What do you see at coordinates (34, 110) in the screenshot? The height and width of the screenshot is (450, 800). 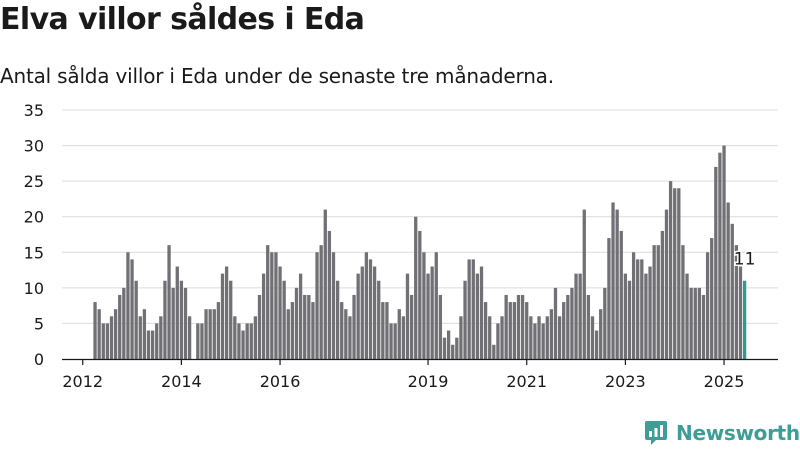 I see `y-tick-label: 35` at bounding box center [34, 110].